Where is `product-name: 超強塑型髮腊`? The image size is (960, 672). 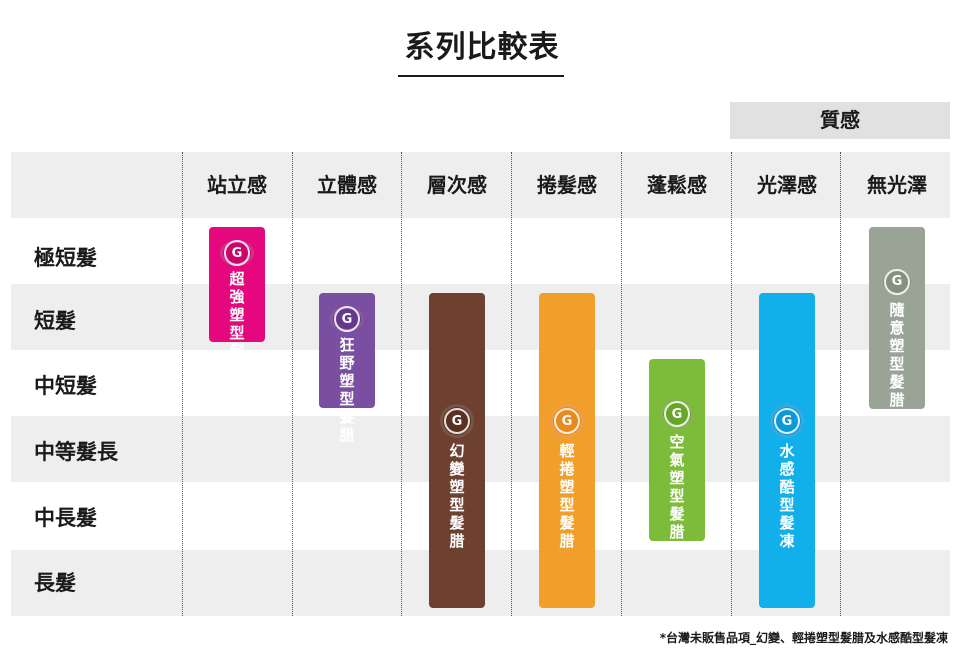
product-name: 超強塑型髮腊 is located at coordinates (237, 324).